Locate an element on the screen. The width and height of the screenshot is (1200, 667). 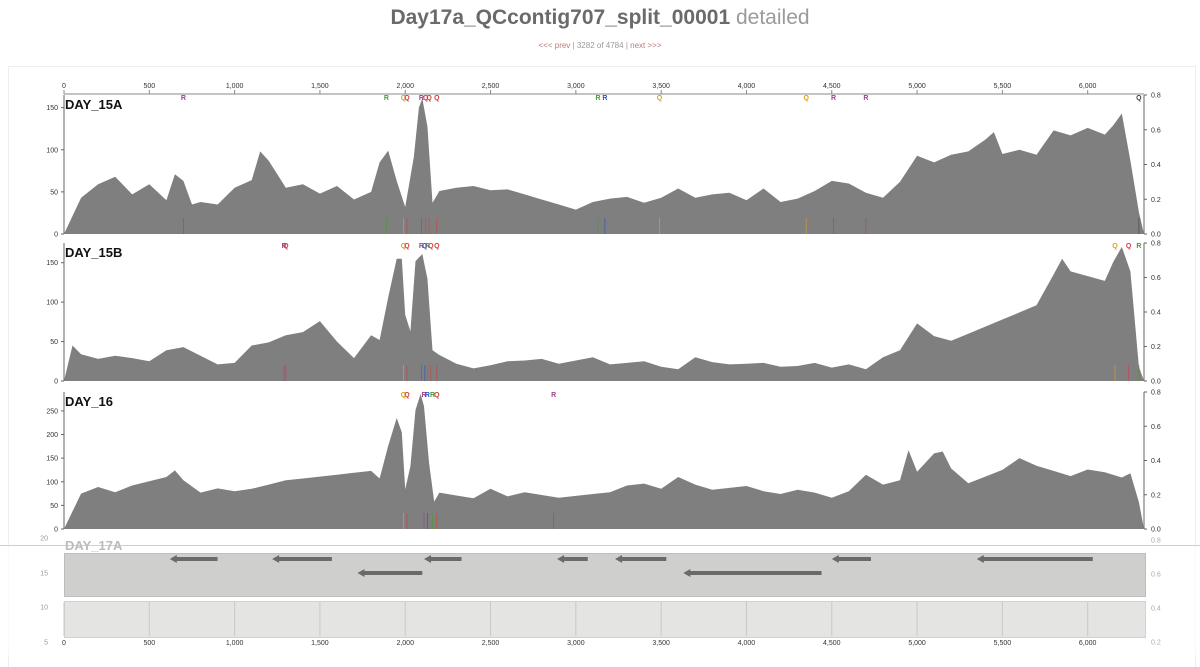
x-tick-label: 3,000 is located at coordinates (576, 86).